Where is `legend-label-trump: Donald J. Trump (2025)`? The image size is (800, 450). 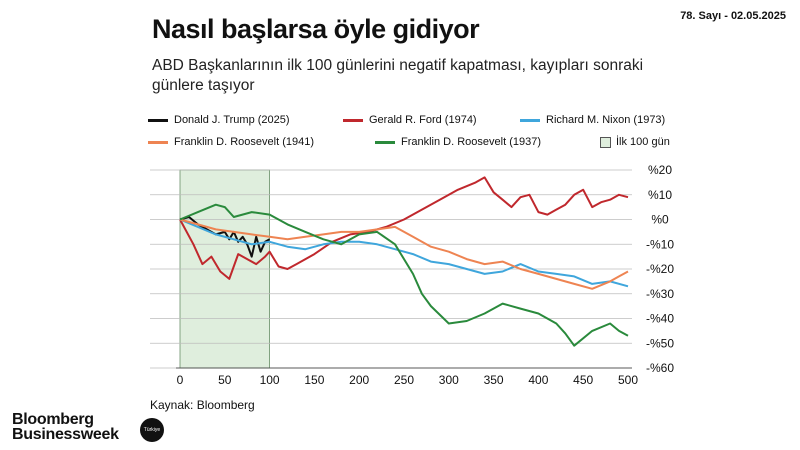 legend-label-trump: Donald J. Trump (2025) is located at coordinates (232, 120).